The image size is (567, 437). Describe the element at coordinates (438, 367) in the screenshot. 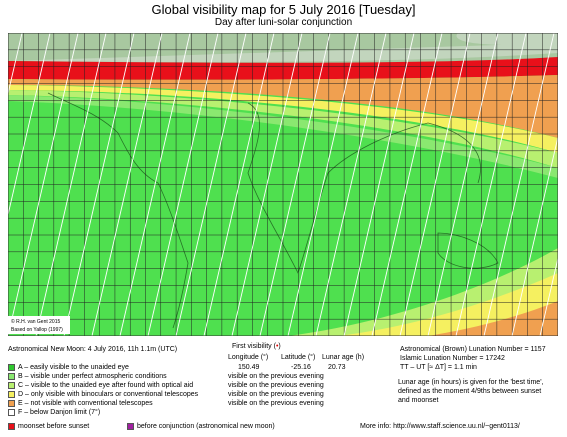

I see `note-line: TT – UT [≈ ΔT] = 1.1 min` at that location.